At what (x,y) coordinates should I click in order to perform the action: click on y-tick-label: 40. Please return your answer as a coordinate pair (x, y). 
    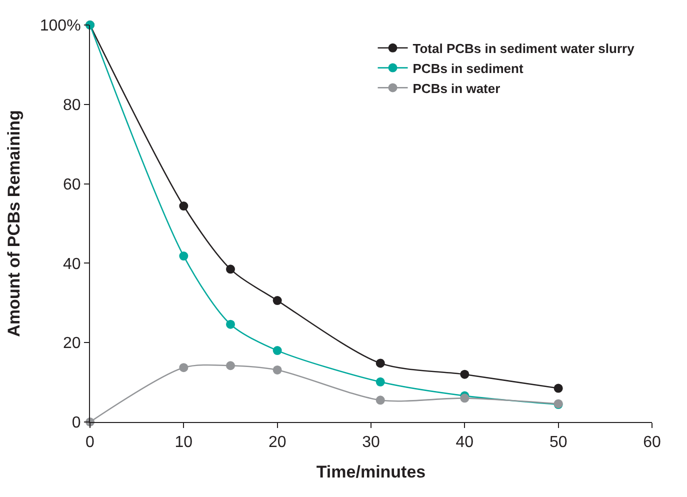
    Looking at the image, I should click on (72, 264).